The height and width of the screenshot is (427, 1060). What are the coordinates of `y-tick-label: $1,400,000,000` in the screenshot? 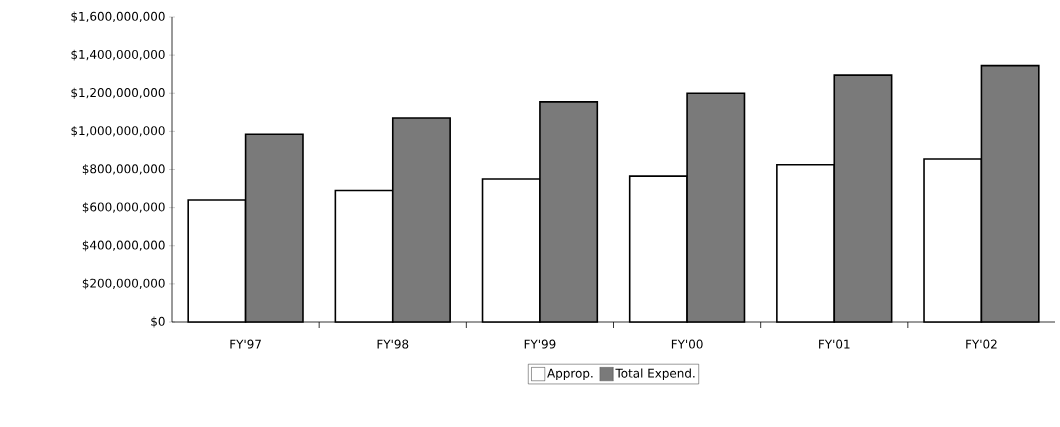 It's located at (118, 55).